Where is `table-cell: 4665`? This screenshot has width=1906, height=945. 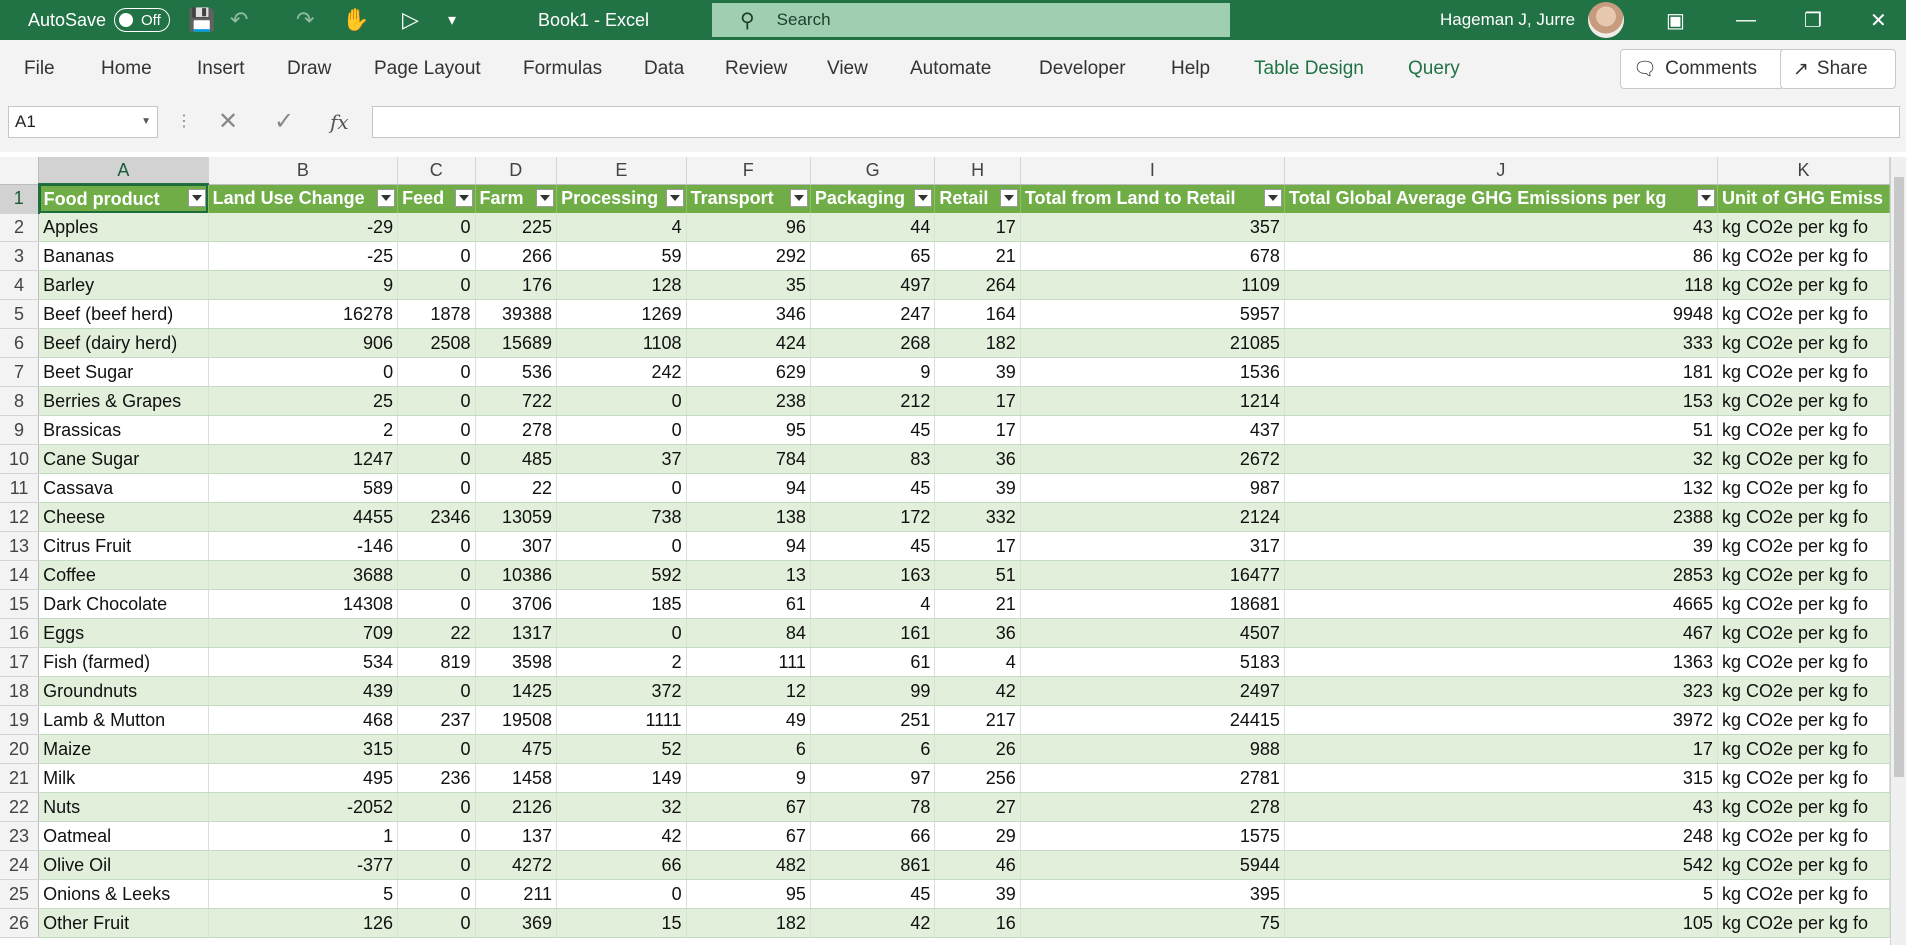 table-cell: 4665 is located at coordinates (1501, 604).